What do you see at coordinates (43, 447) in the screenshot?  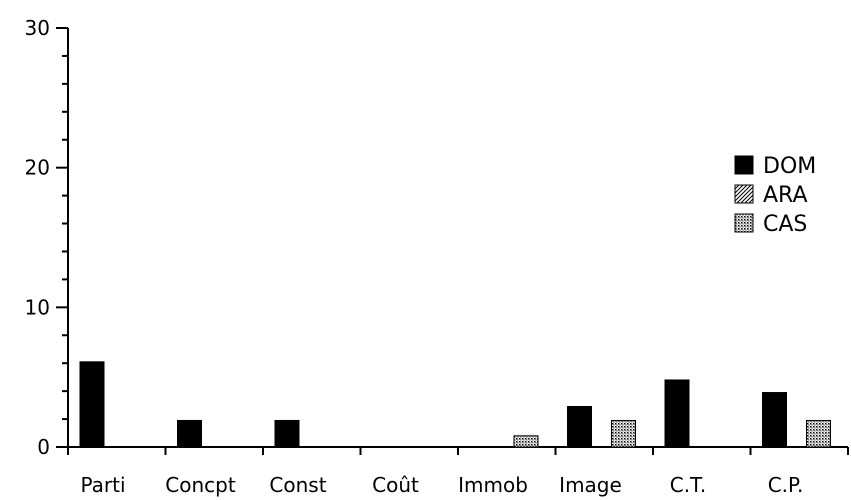 I see `y-tick-label: 0` at bounding box center [43, 447].